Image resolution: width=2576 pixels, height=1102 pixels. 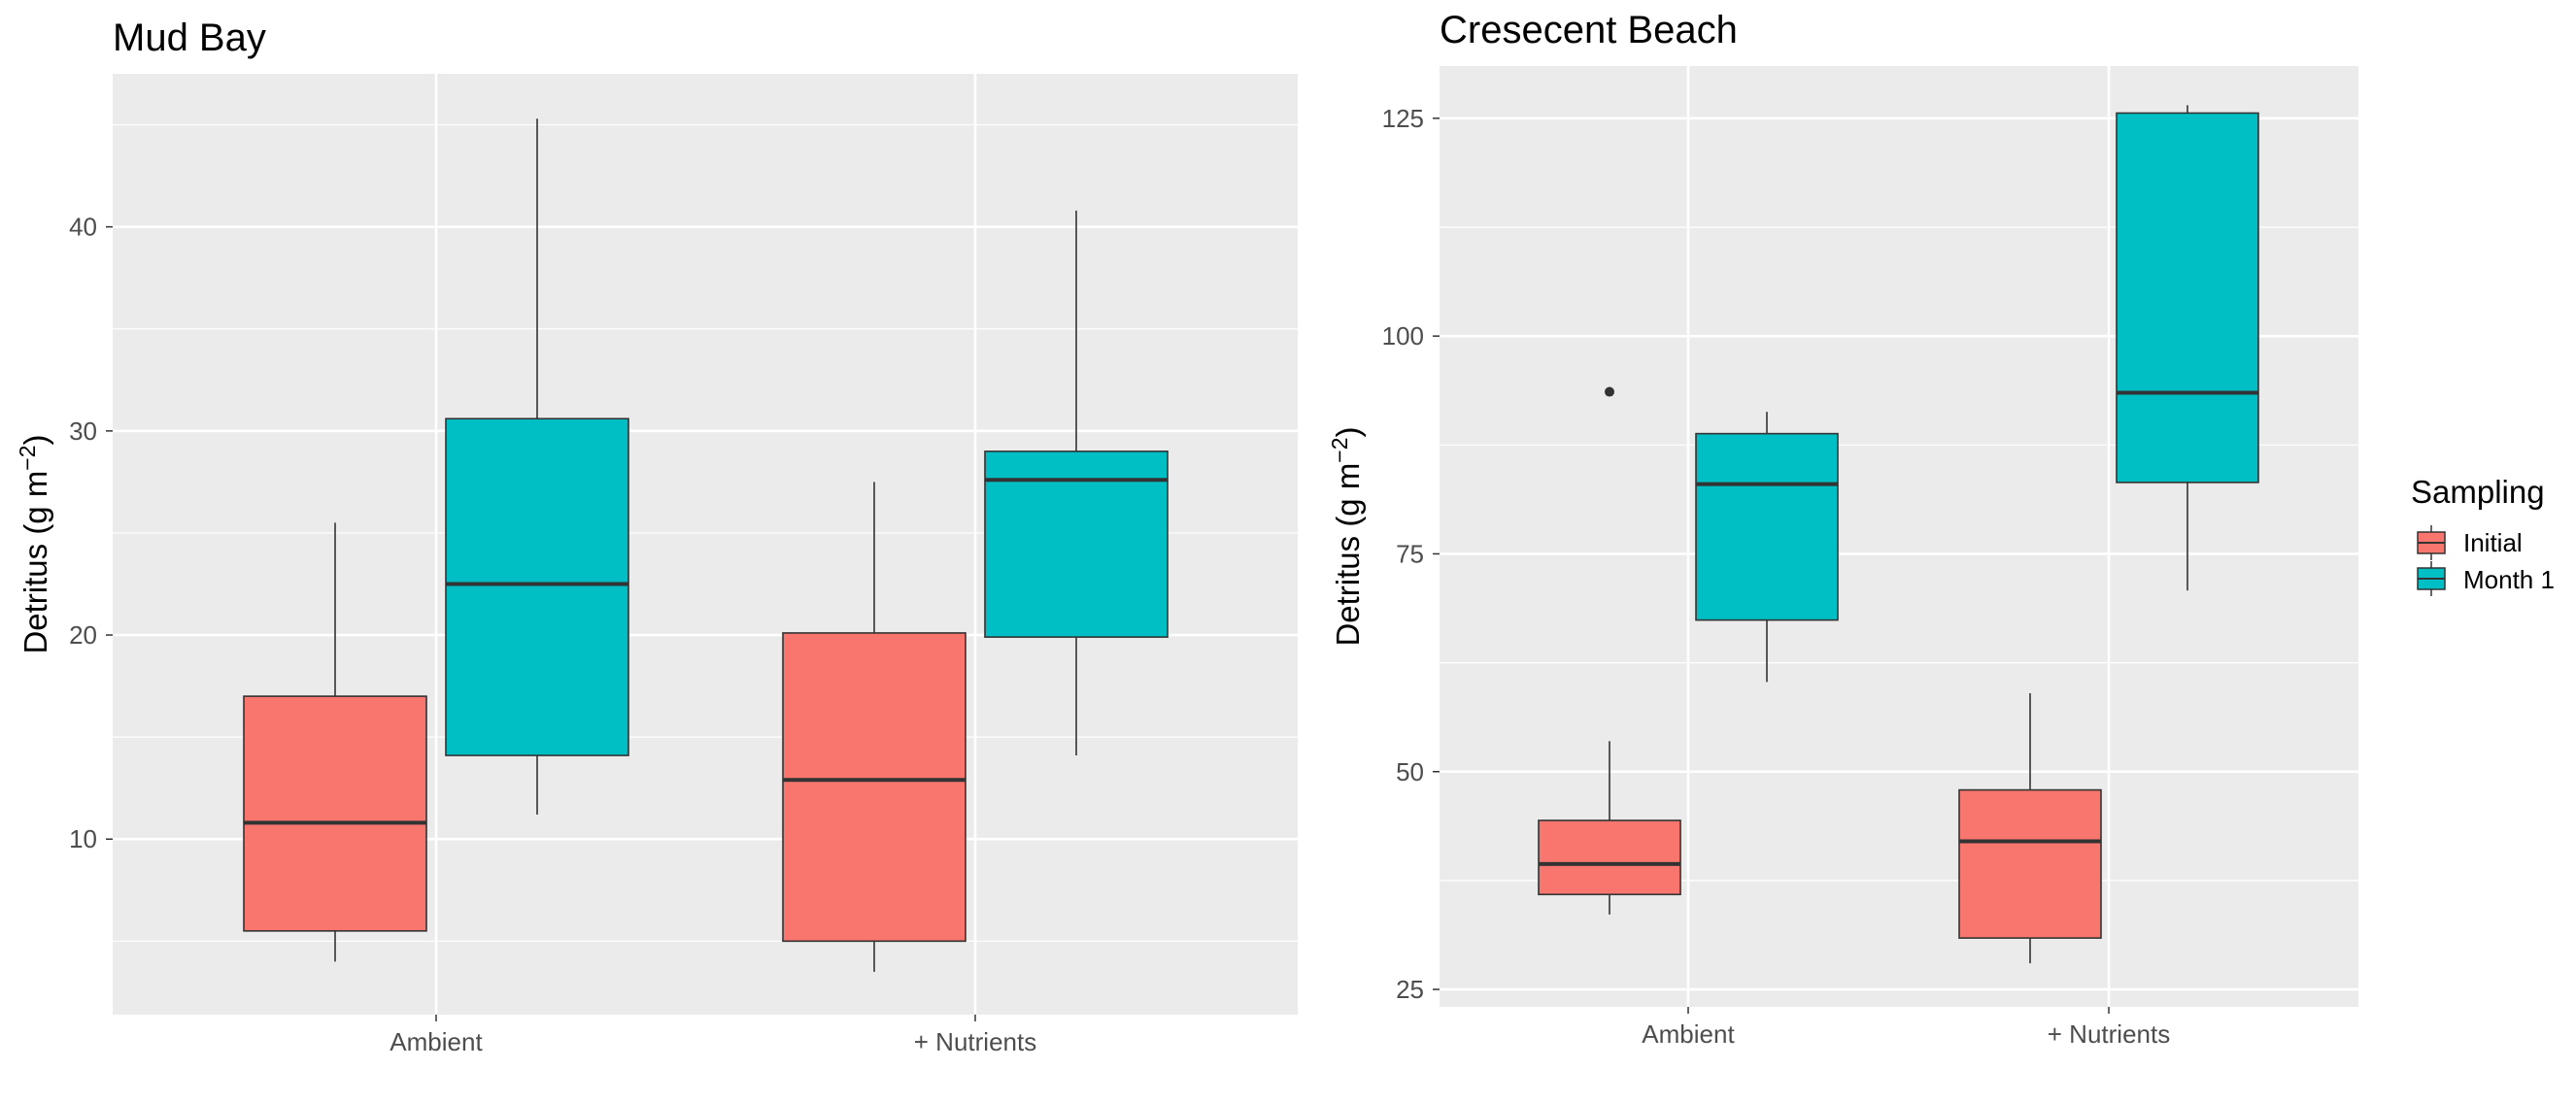 I want to click on legend-item-initial: Initial, so click(x=2470, y=542).